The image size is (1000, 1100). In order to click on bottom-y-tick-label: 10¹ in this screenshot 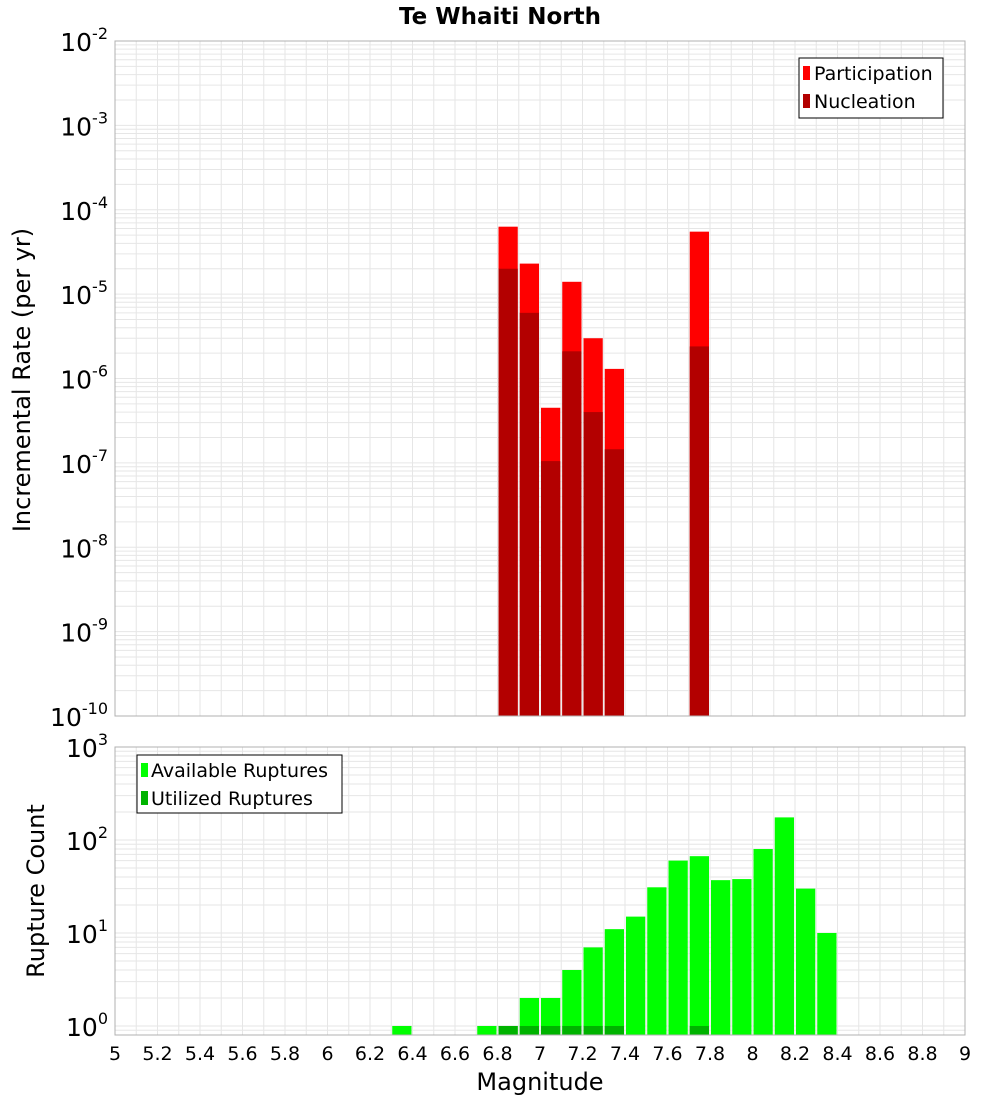, I will do `click(87, 932)`.